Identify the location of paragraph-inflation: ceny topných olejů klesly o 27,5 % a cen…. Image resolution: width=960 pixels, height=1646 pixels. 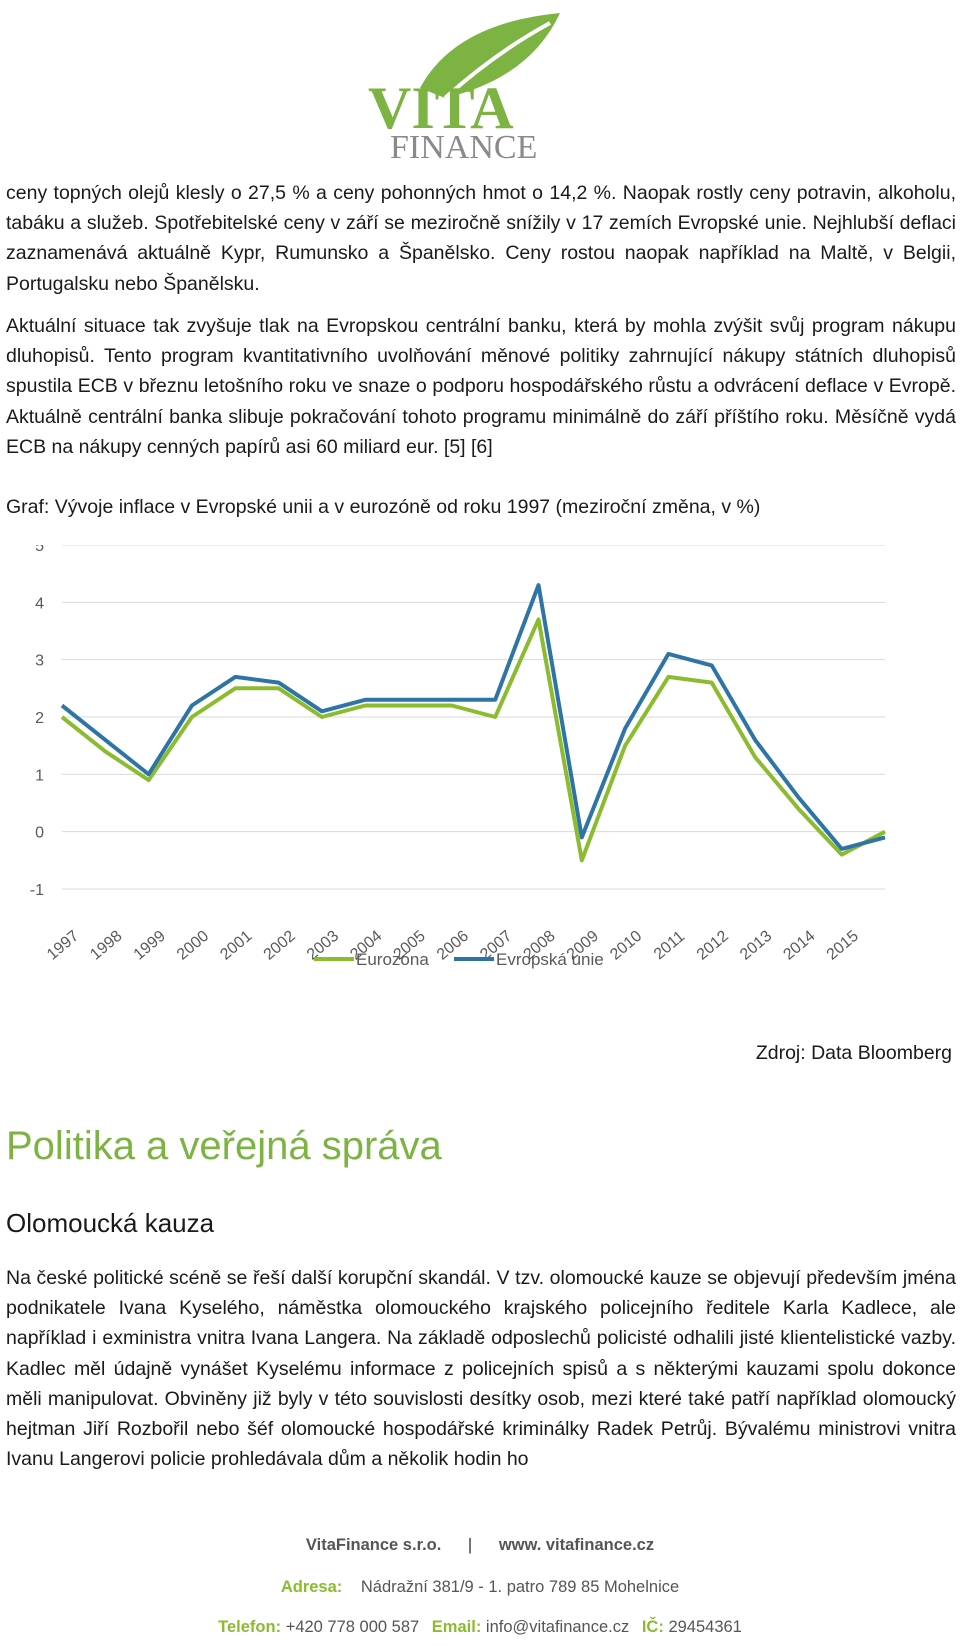
(481, 238).